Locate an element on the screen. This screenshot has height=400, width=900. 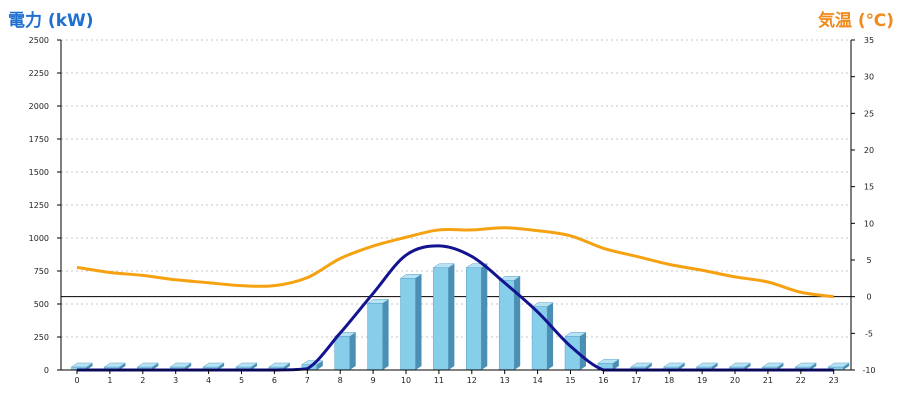
x-tick-label: 21 is located at coordinates (768, 380).